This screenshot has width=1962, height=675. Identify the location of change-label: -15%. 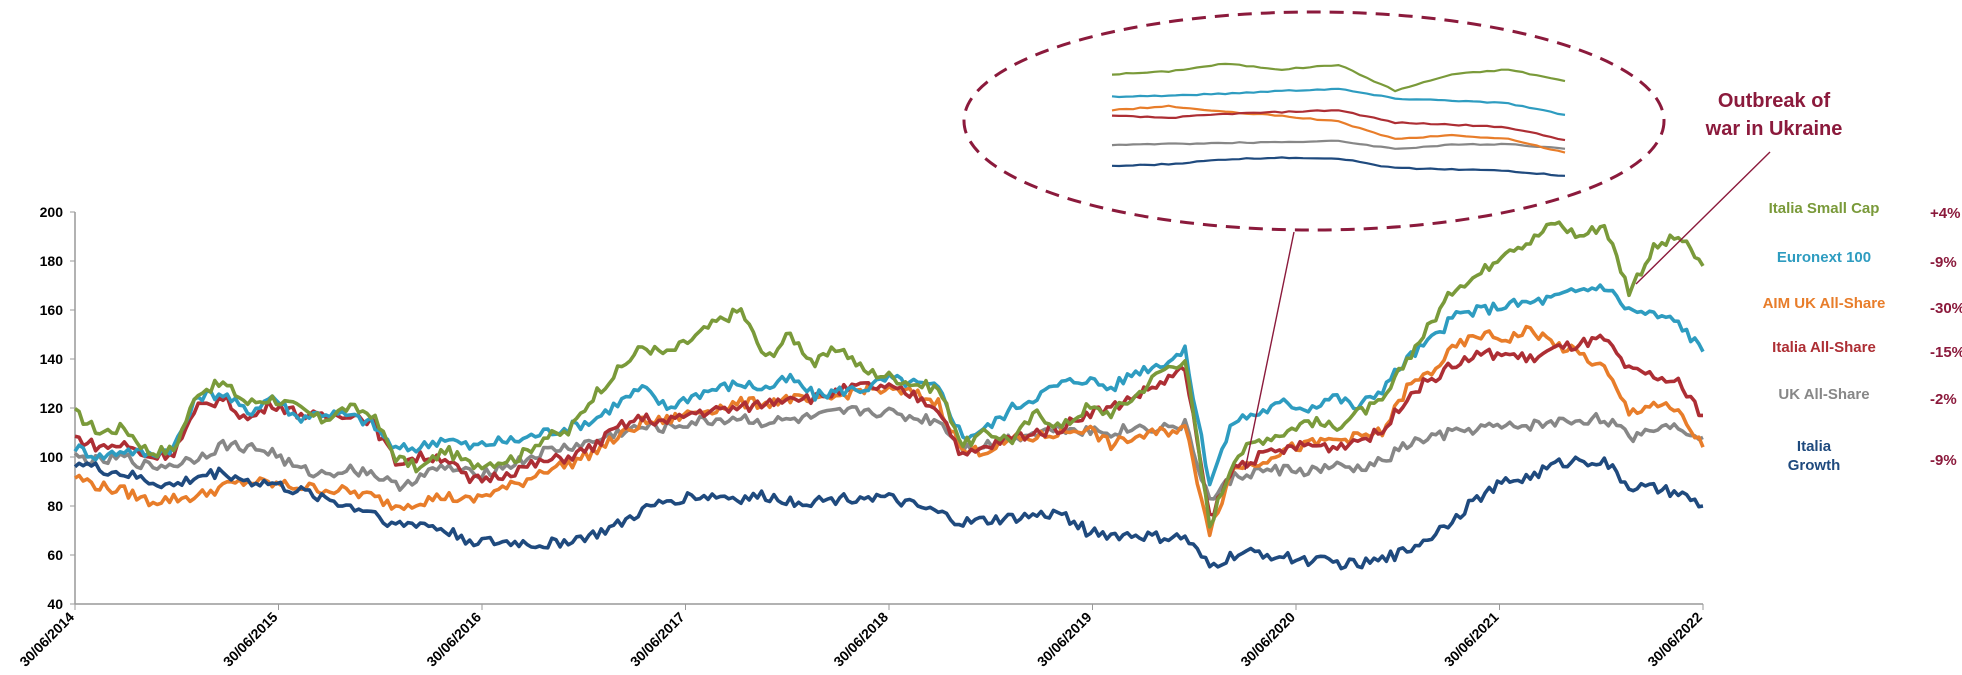
(1946, 352).